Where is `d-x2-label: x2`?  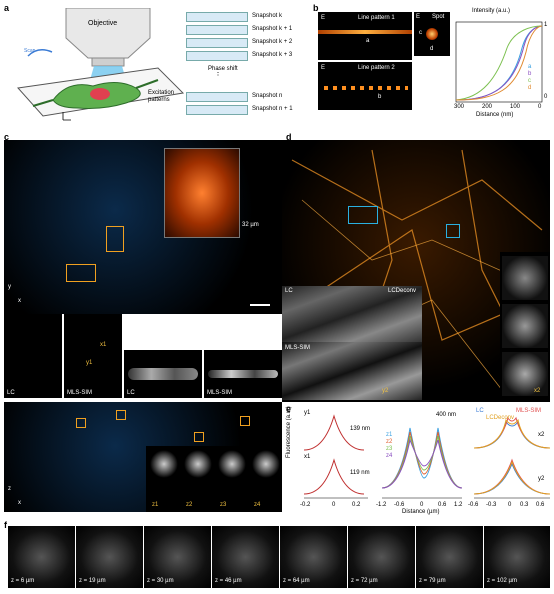 d-x2-label: x2 is located at coordinates (537, 391).